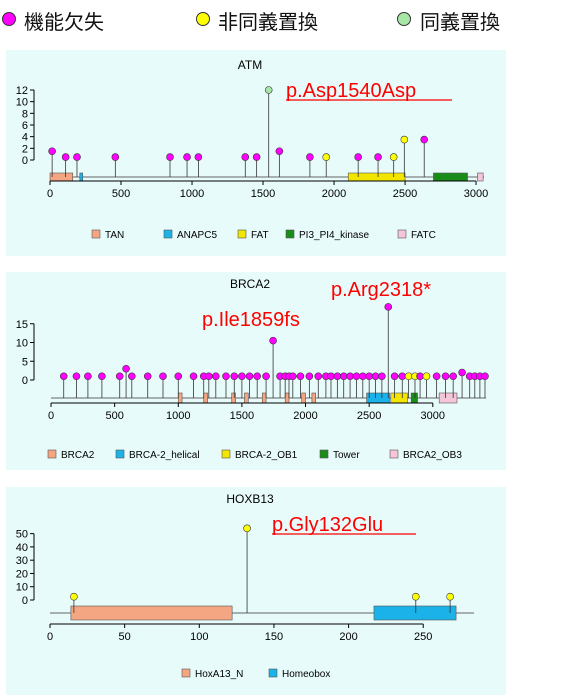 The width and height of the screenshot is (575, 697). Describe the element at coordinates (64, 22) in the screenshot. I see `legend-label-loss-of-function: 機能欠失` at that location.